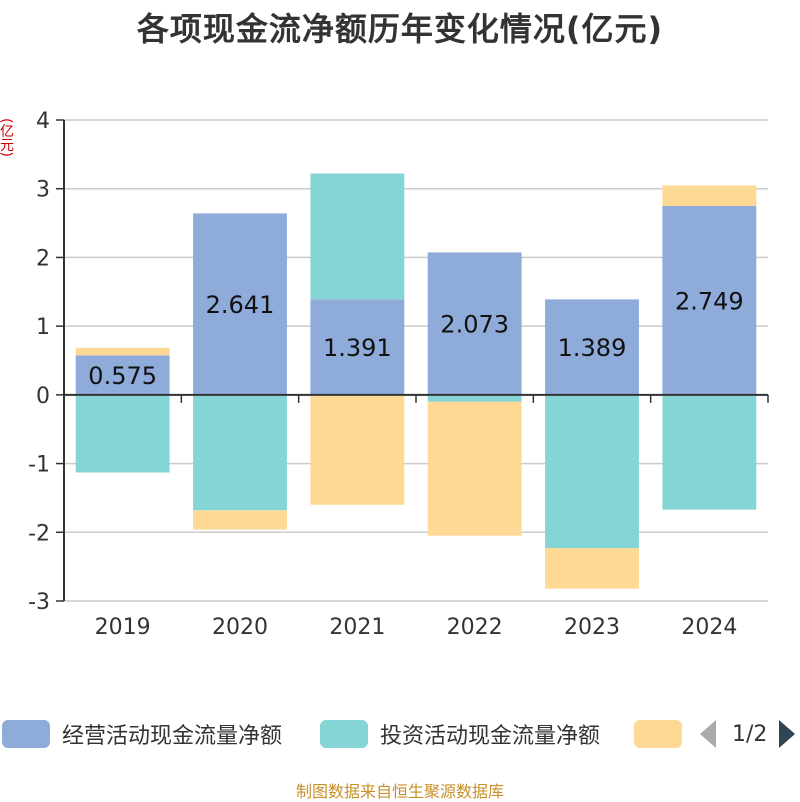 This screenshot has height=802, width=800. I want to click on y-tick-label: 3, so click(43, 190).